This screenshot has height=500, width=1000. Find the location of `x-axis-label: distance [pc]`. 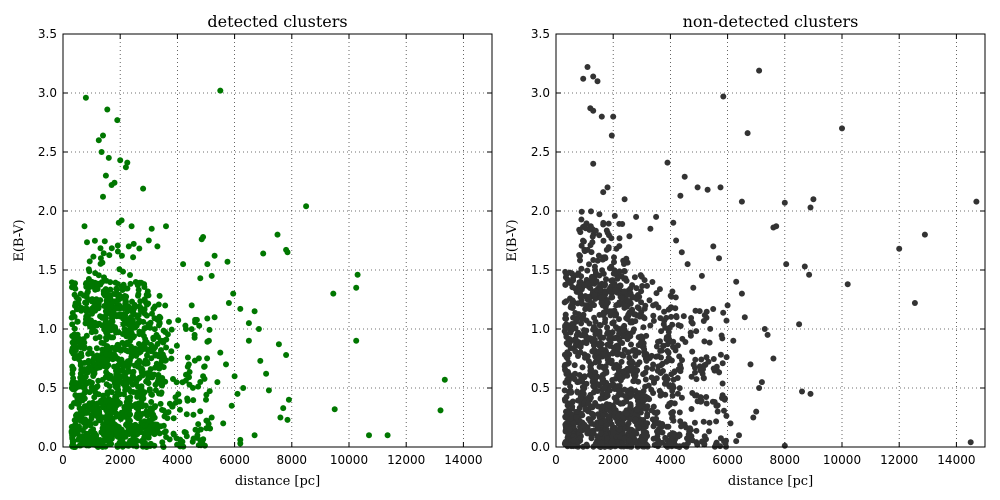

x-axis-label: distance [pc] is located at coordinates (770, 481).